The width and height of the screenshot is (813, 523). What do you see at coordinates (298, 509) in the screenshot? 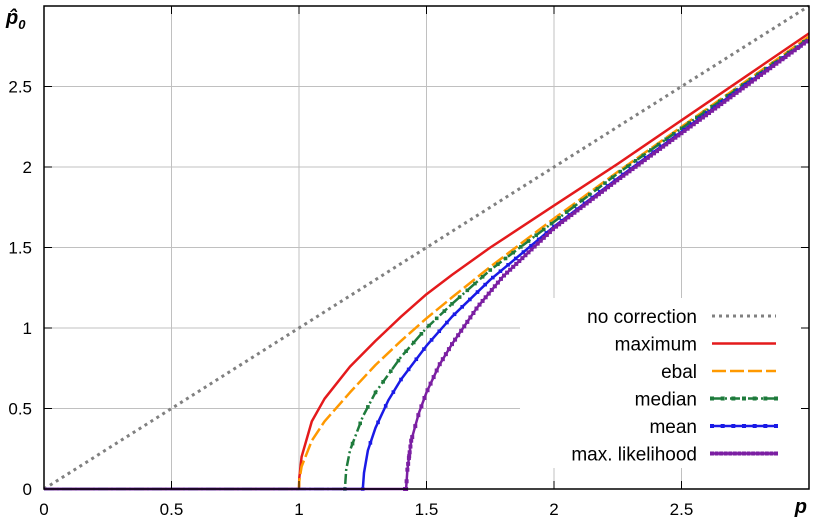
I see `x-tick-label: 1` at bounding box center [298, 509].